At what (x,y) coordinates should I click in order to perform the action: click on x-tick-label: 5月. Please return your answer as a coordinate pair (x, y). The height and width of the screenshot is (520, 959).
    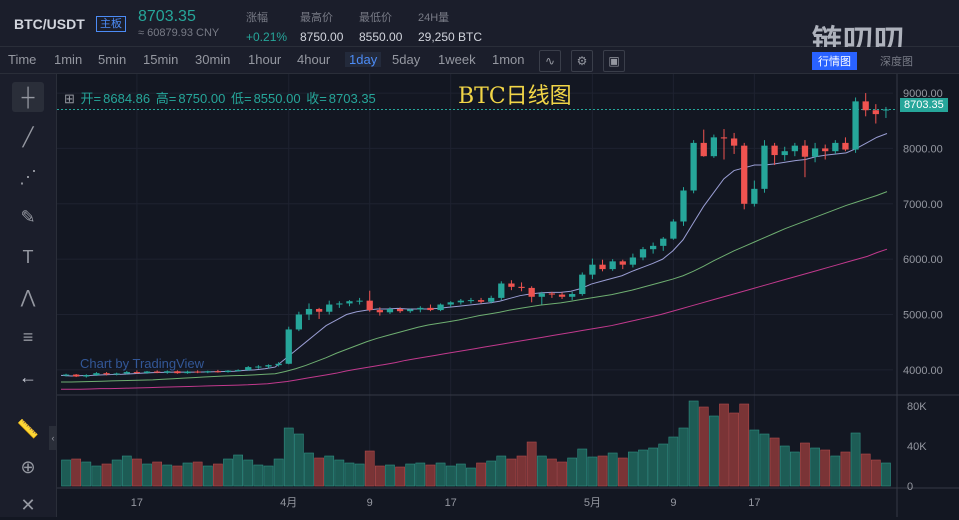
    Looking at the image, I should click on (592, 503).